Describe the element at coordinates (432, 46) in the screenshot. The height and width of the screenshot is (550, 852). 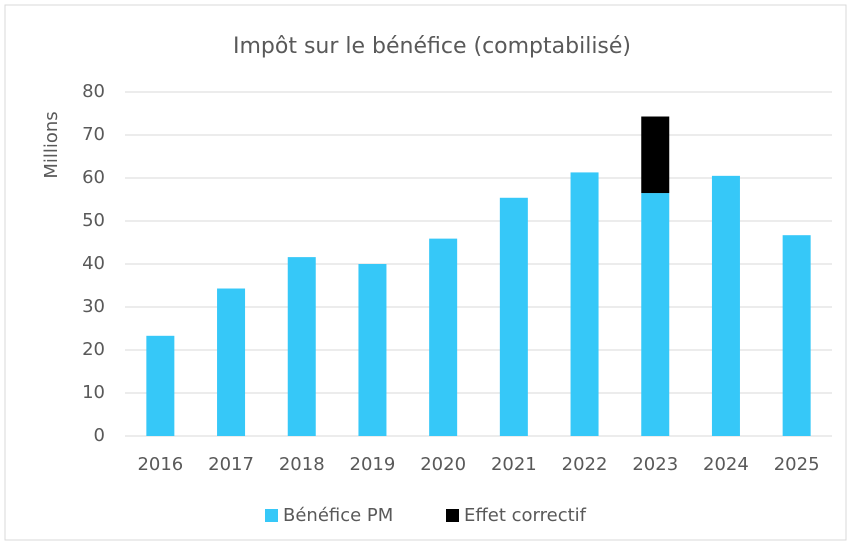
I see `chart-title: Impôt sur le bénéfice (comptabilisé)` at that location.